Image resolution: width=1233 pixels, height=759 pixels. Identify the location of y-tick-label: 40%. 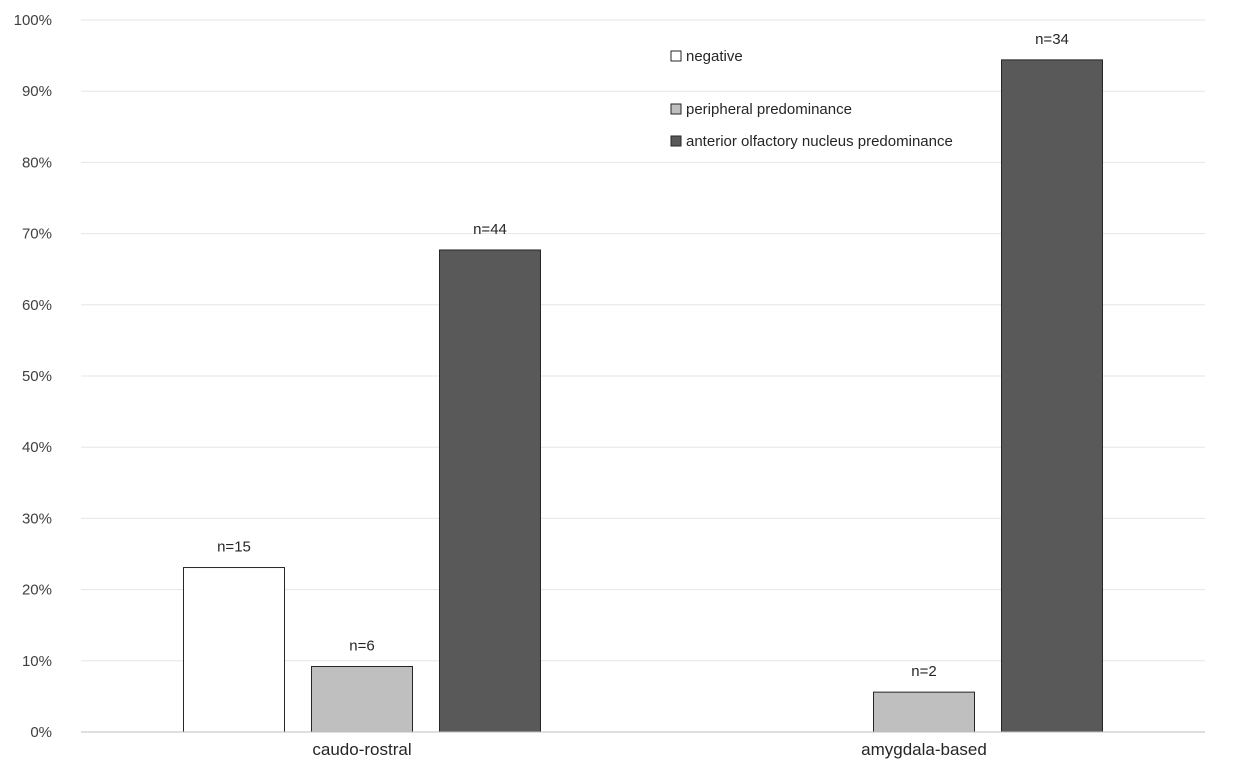
(37, 447).